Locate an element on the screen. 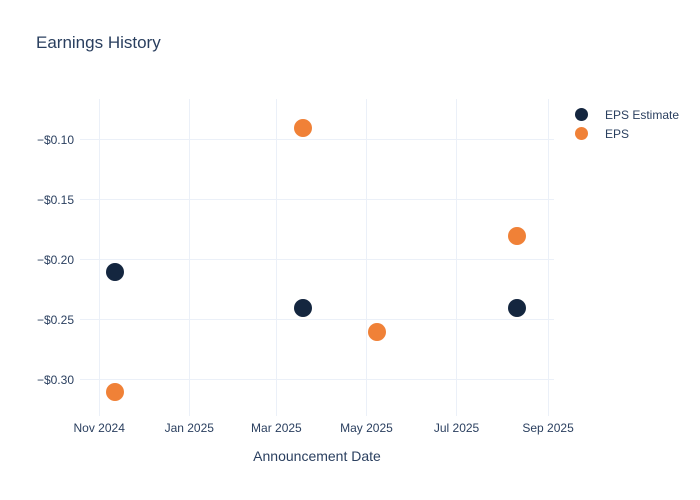 The image size is (700, 500). y-tick-label: −$0.20 is located at coordinates (55, 259).